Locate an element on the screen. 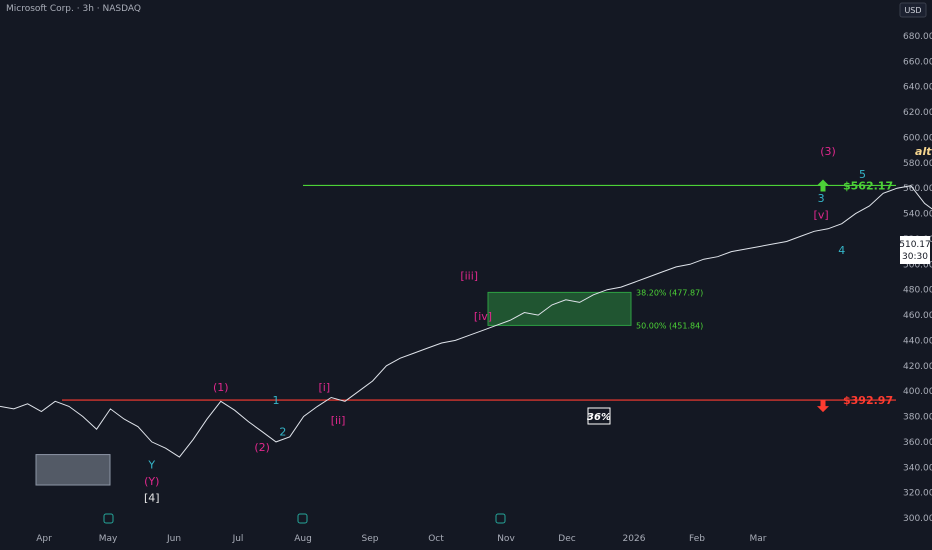 This screenshot has width=932, height=550. probability-label: 36% is located at coordinates (599, 417).